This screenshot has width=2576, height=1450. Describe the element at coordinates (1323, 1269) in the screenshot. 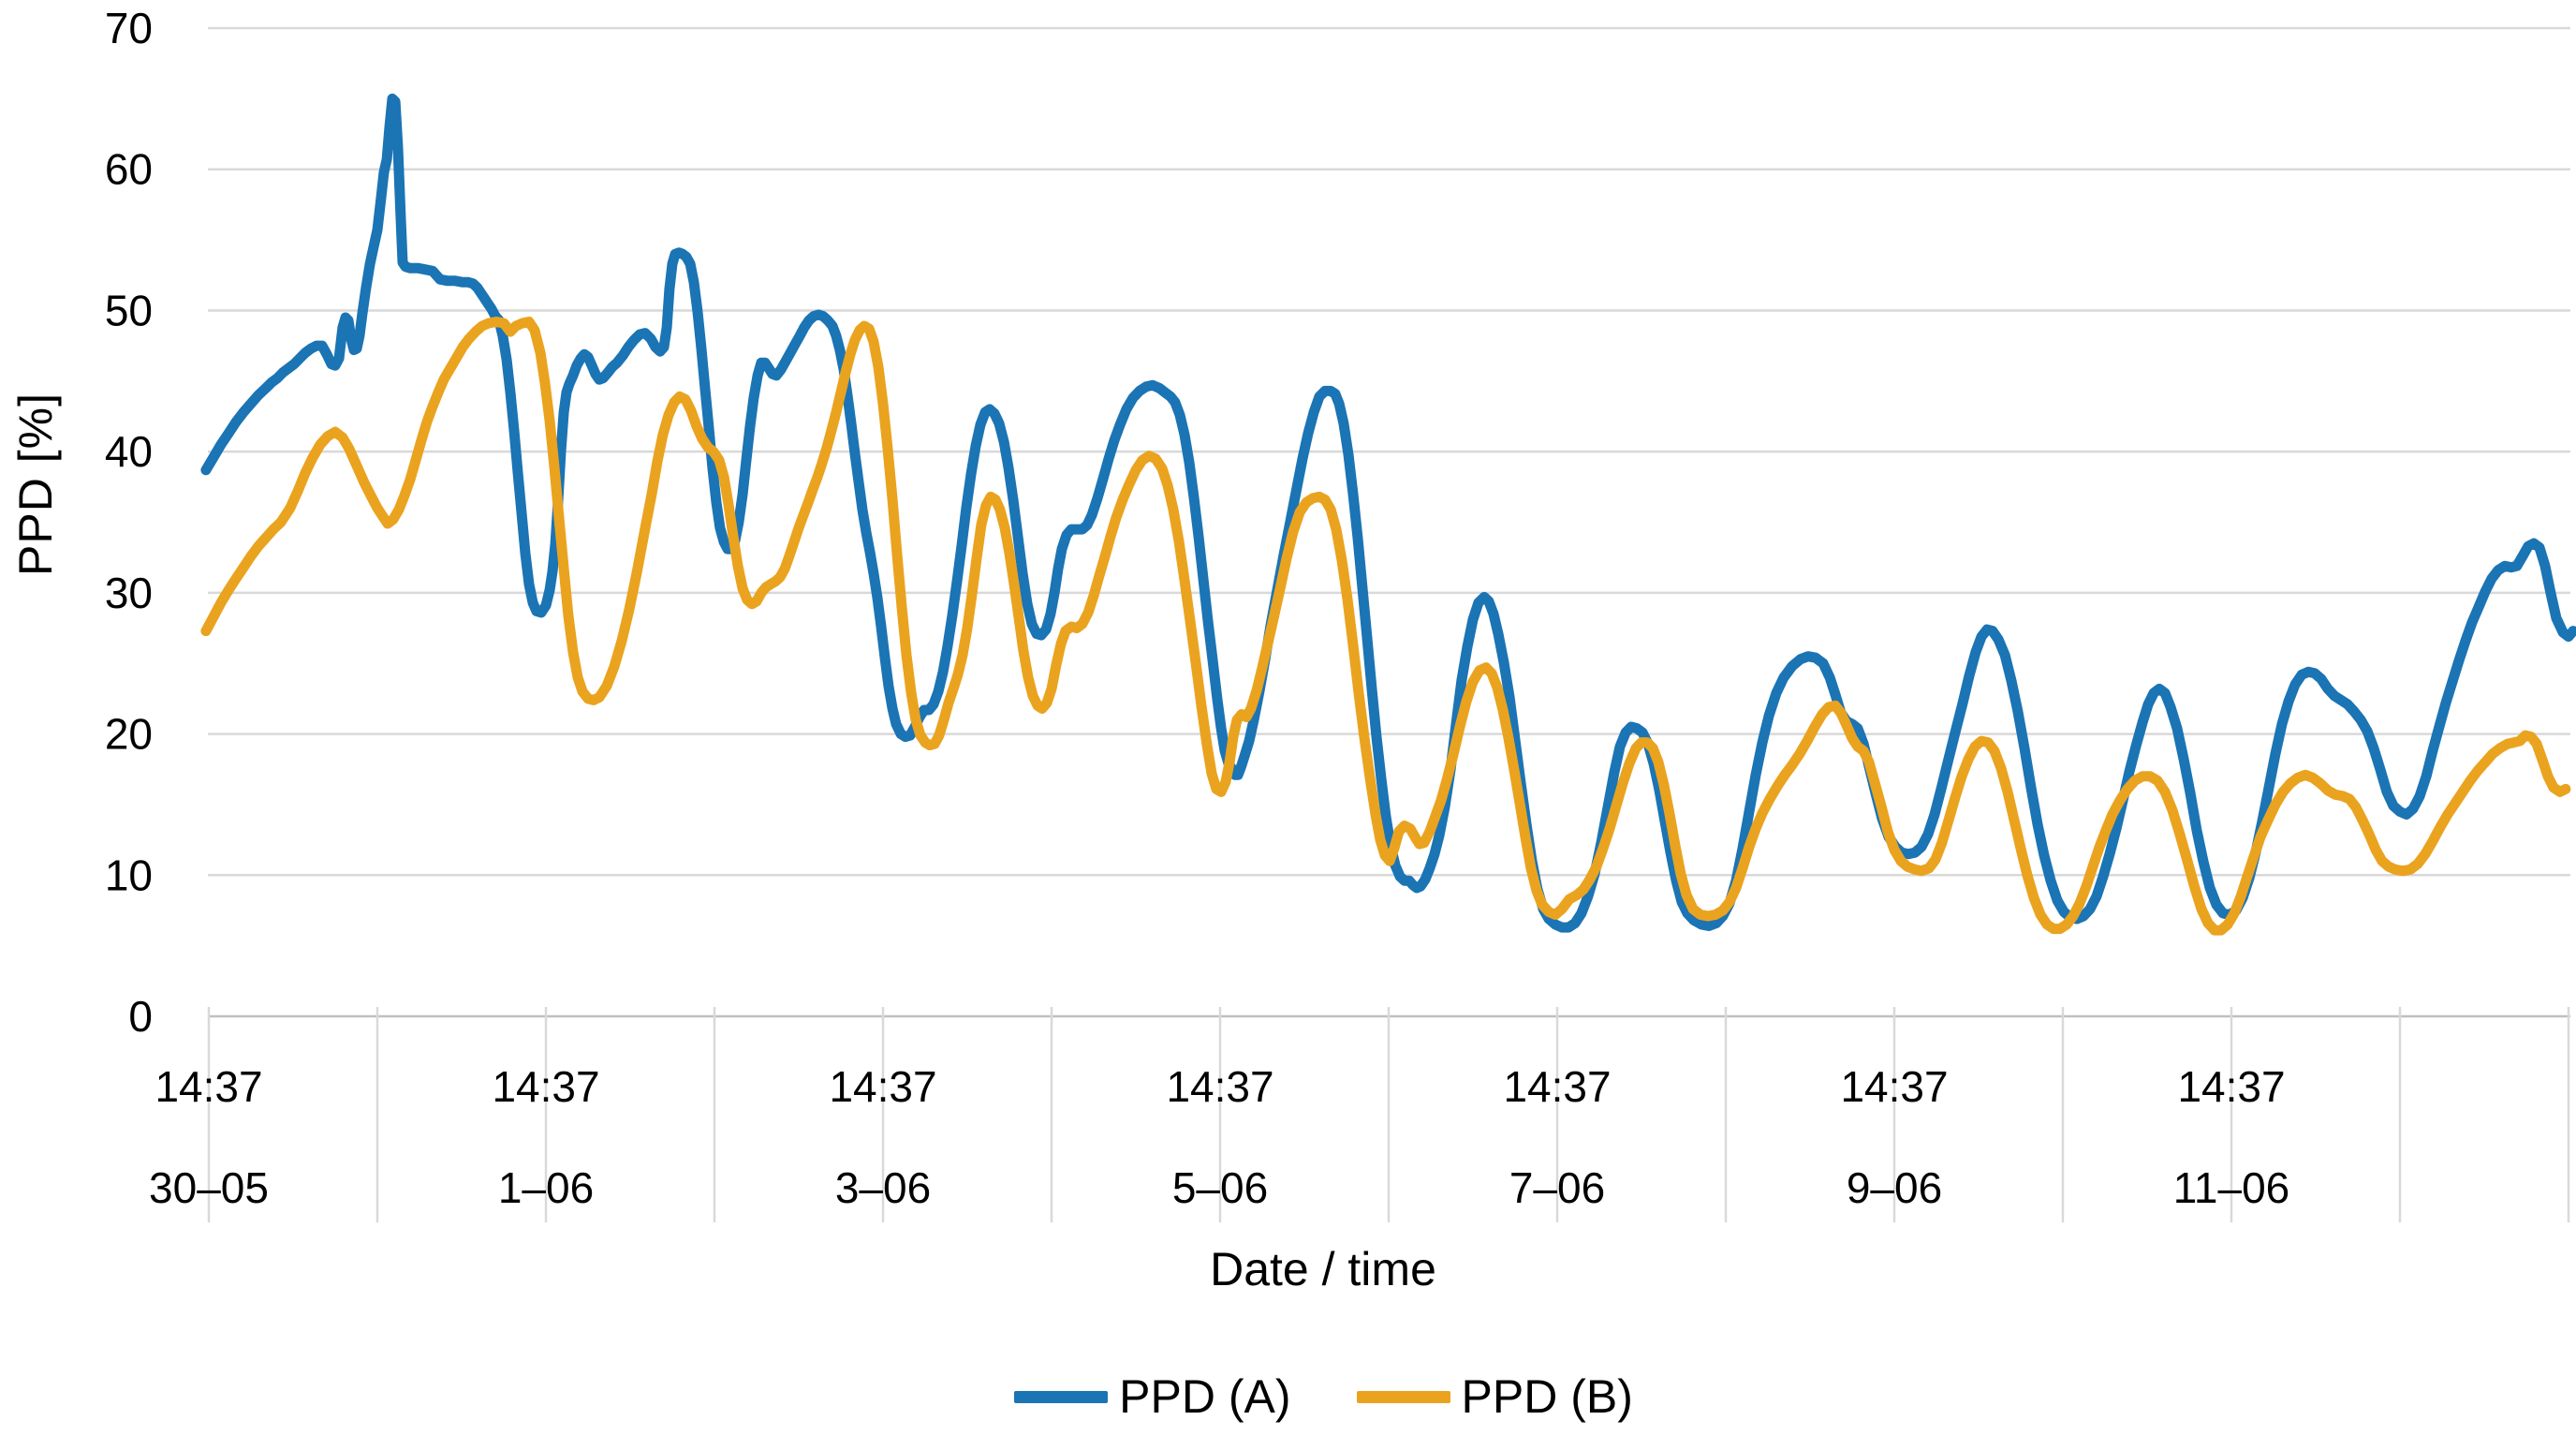

I see `x-axis-title: Date / time` at that location.